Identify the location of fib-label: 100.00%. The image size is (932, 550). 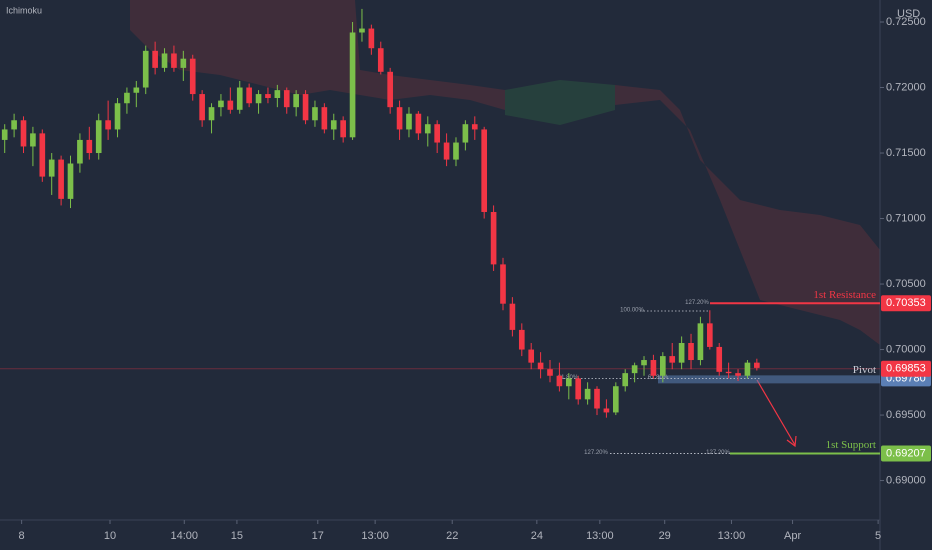
(632, 311).